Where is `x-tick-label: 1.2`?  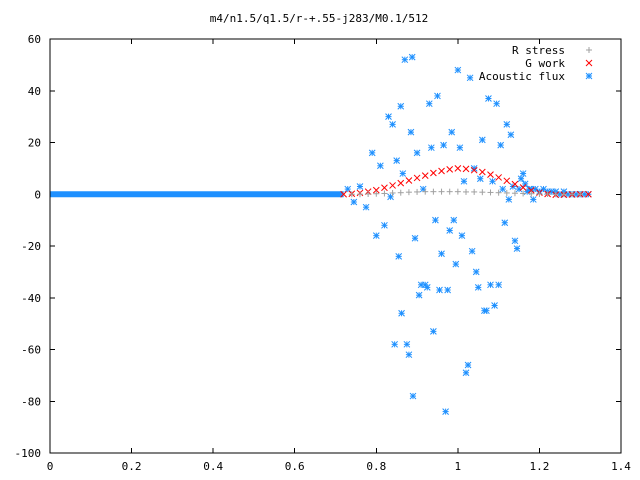
x-tick-label: 1.2 is located at coordinates (539, 466).